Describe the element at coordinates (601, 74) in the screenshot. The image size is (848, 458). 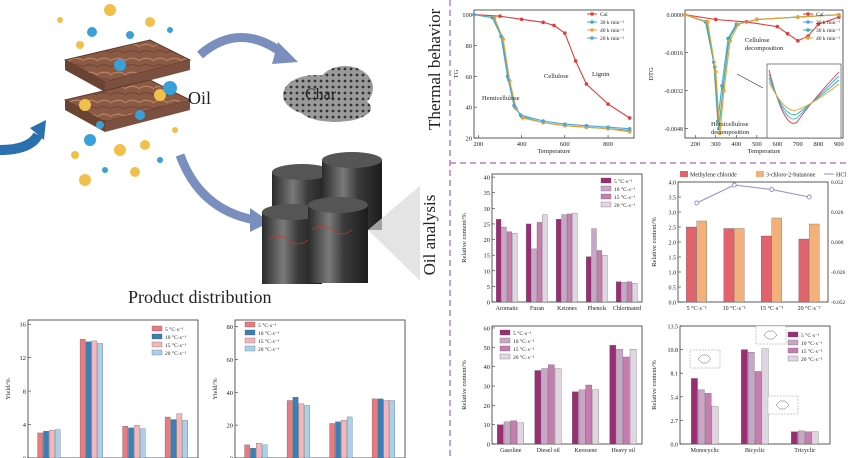
I see `lignin-annotation: Lignin` at that location.